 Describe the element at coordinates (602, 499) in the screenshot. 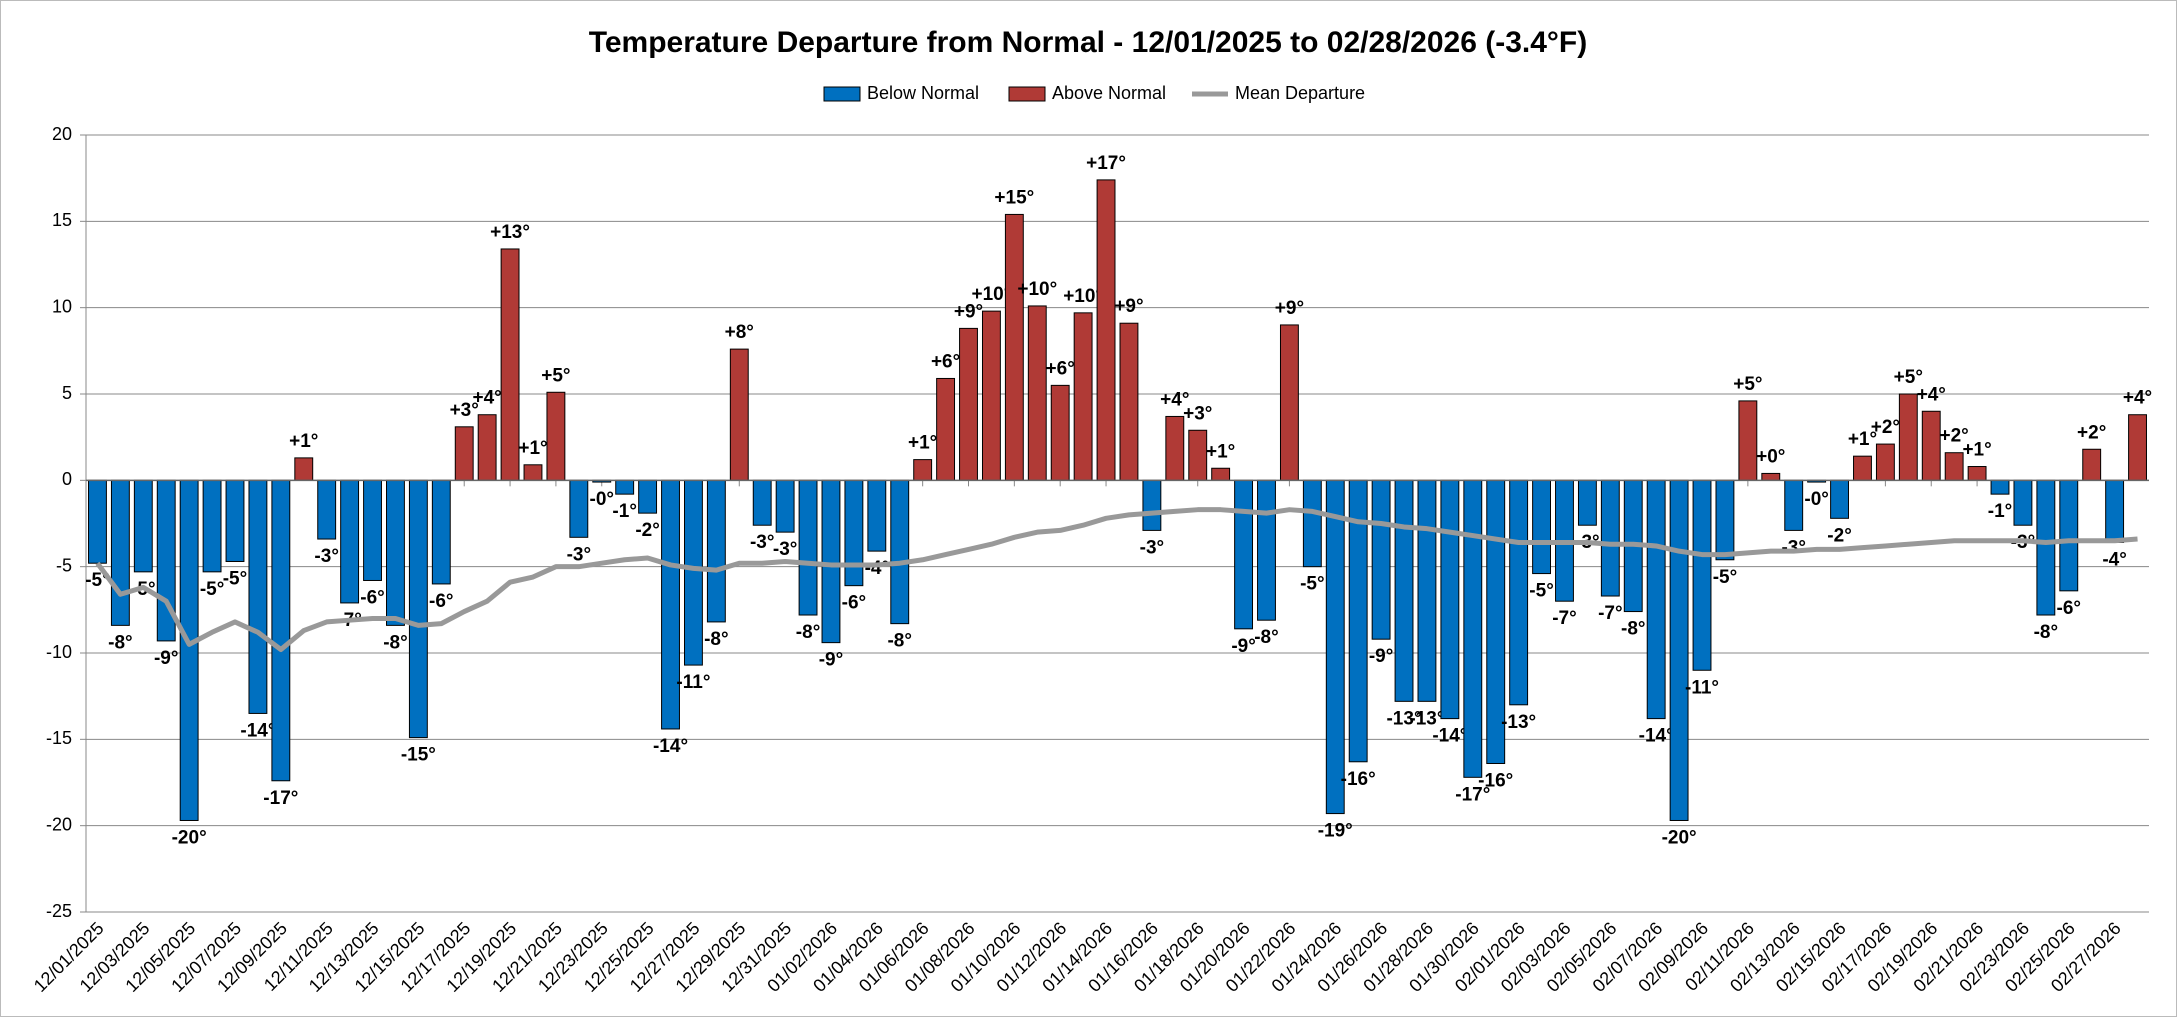

I see `data-label: -0°` at that location.